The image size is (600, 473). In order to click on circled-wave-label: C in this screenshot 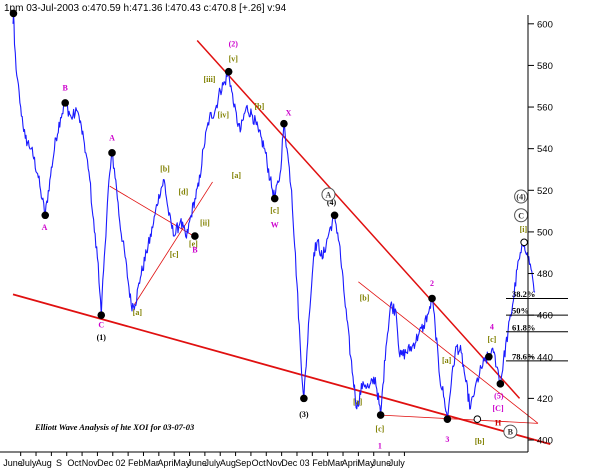, I will do `click(521, 215)`.